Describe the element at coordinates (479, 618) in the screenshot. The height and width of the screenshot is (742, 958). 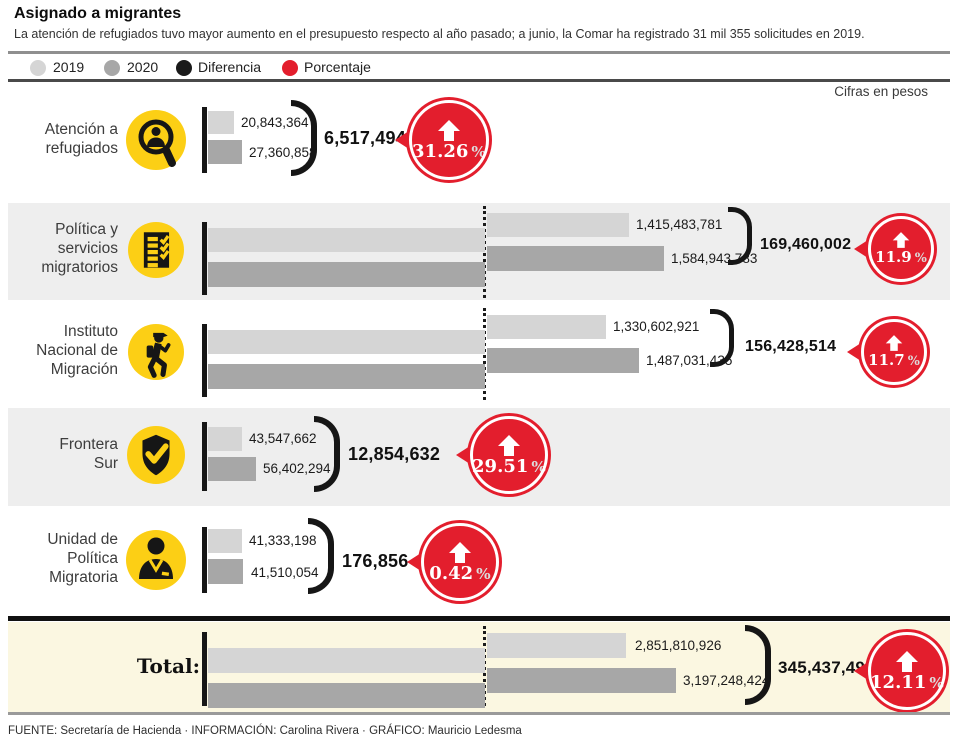
I see `total-separator` at that location.